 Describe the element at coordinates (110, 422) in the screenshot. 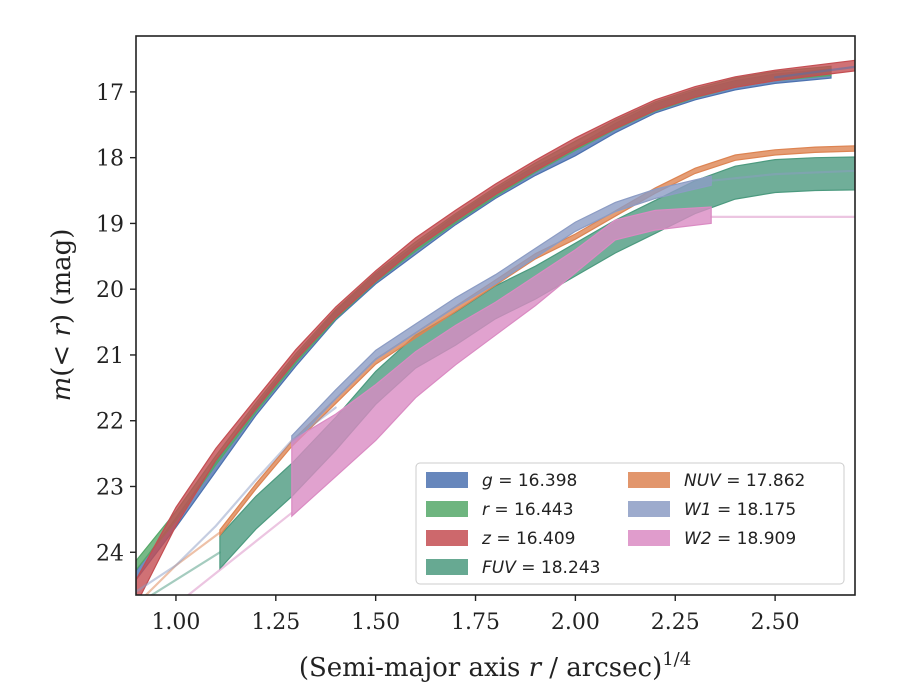

I see `y-tick-label: 22` at that location.